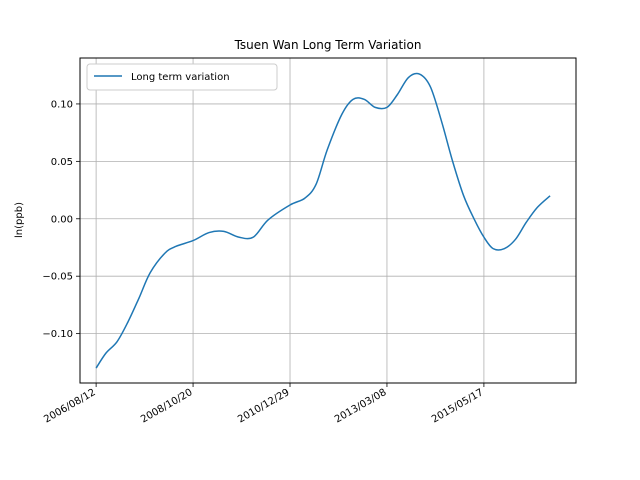 The image size is (640, 480). I want to click on legend-label: Long term variation, so click(180, 77).